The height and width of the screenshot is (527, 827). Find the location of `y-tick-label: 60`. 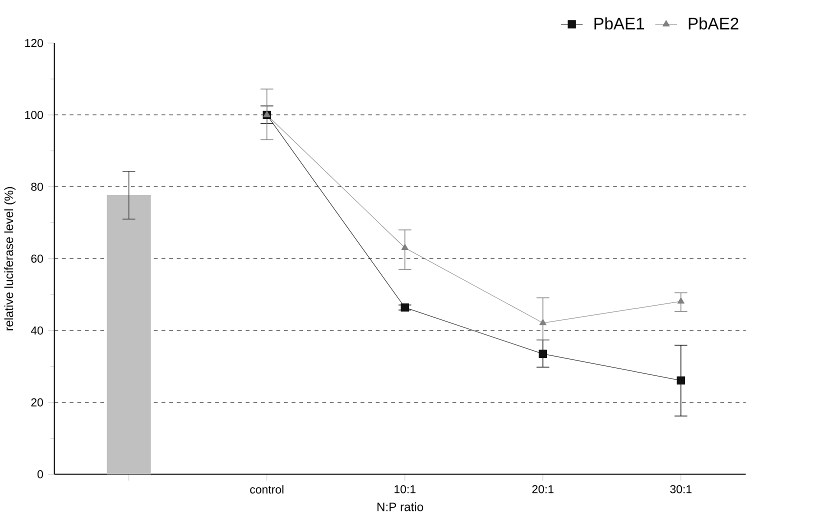

y-tick-label: 60 is located at coordinates (37, 258).